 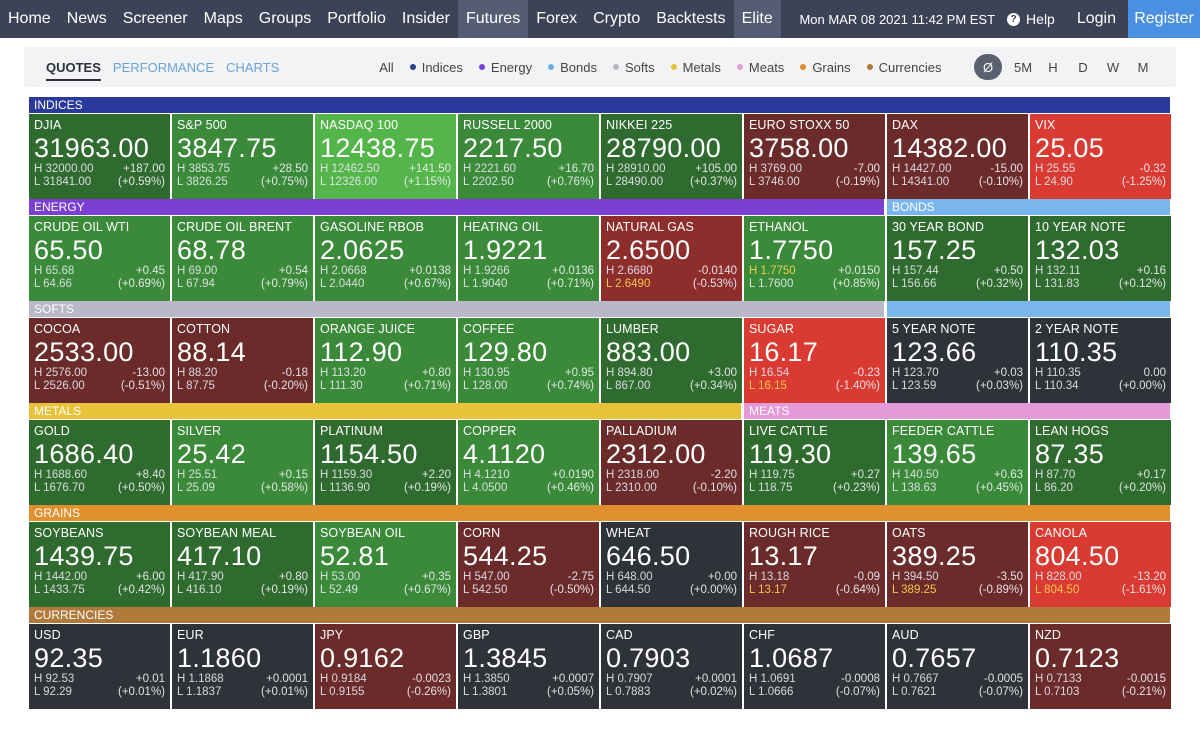 What do you see at coordinates (633, 67) in the screenshot?
I see `filter-softs: Softs` at bounding box center [633, 67].